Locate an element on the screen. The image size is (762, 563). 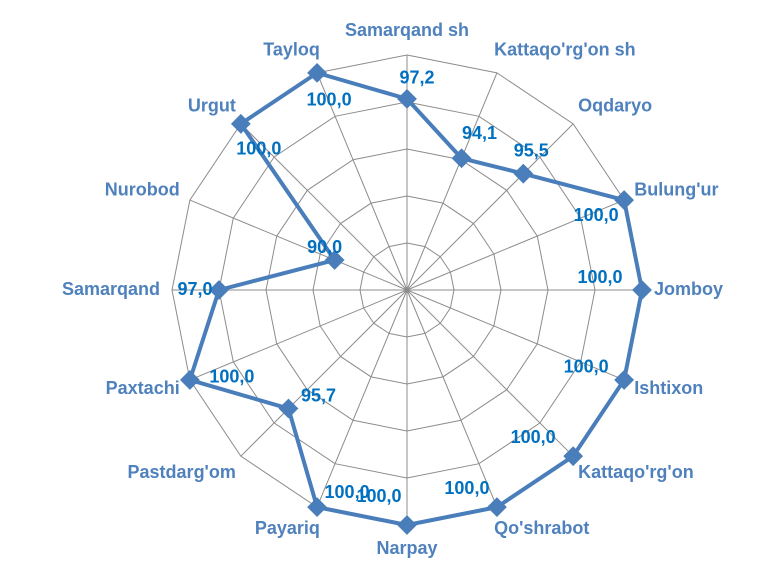
data-label: 95,5 is located at coordinates (531, 150).